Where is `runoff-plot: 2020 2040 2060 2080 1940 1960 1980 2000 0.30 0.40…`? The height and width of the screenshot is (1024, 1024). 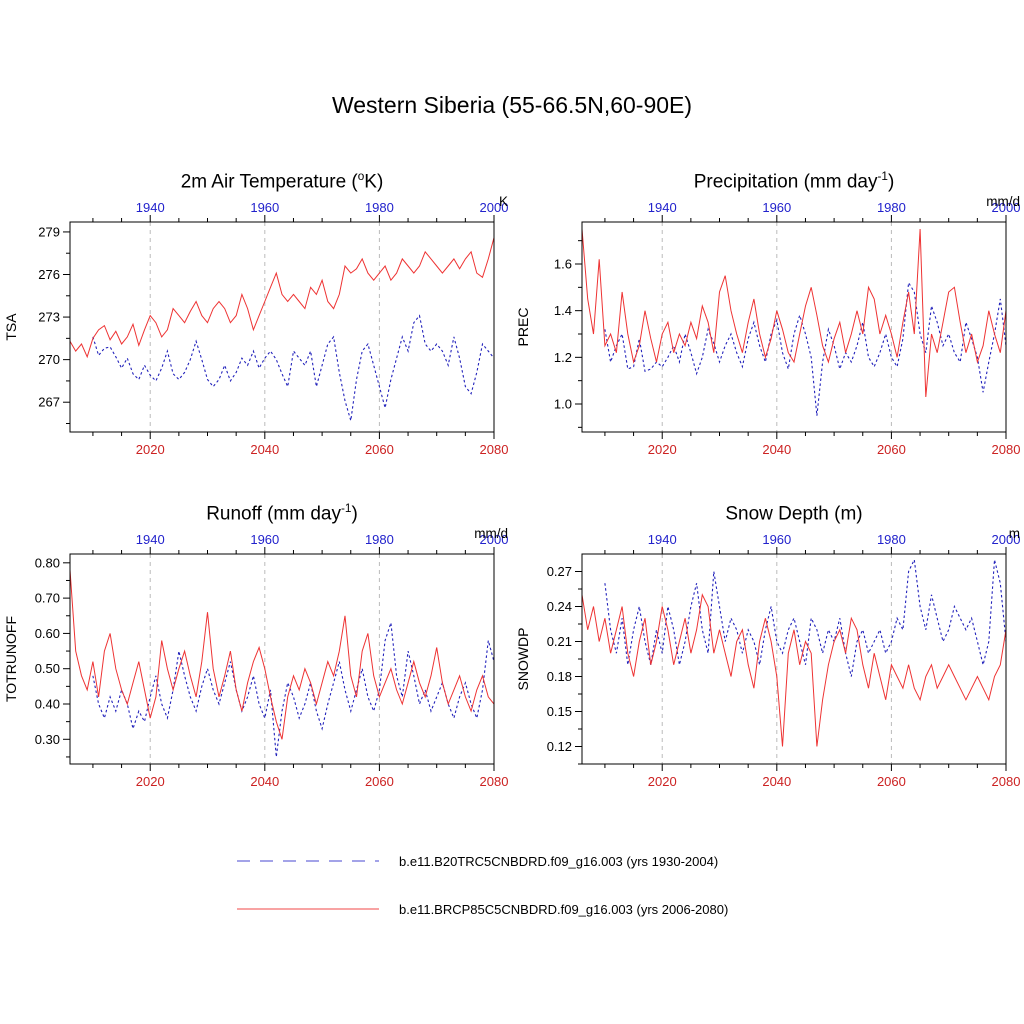 runoff-plot: 2020 2040 2060 2080 1940 1960 1980 2000 0.30 0.40… is located at coordinates (256, 657).